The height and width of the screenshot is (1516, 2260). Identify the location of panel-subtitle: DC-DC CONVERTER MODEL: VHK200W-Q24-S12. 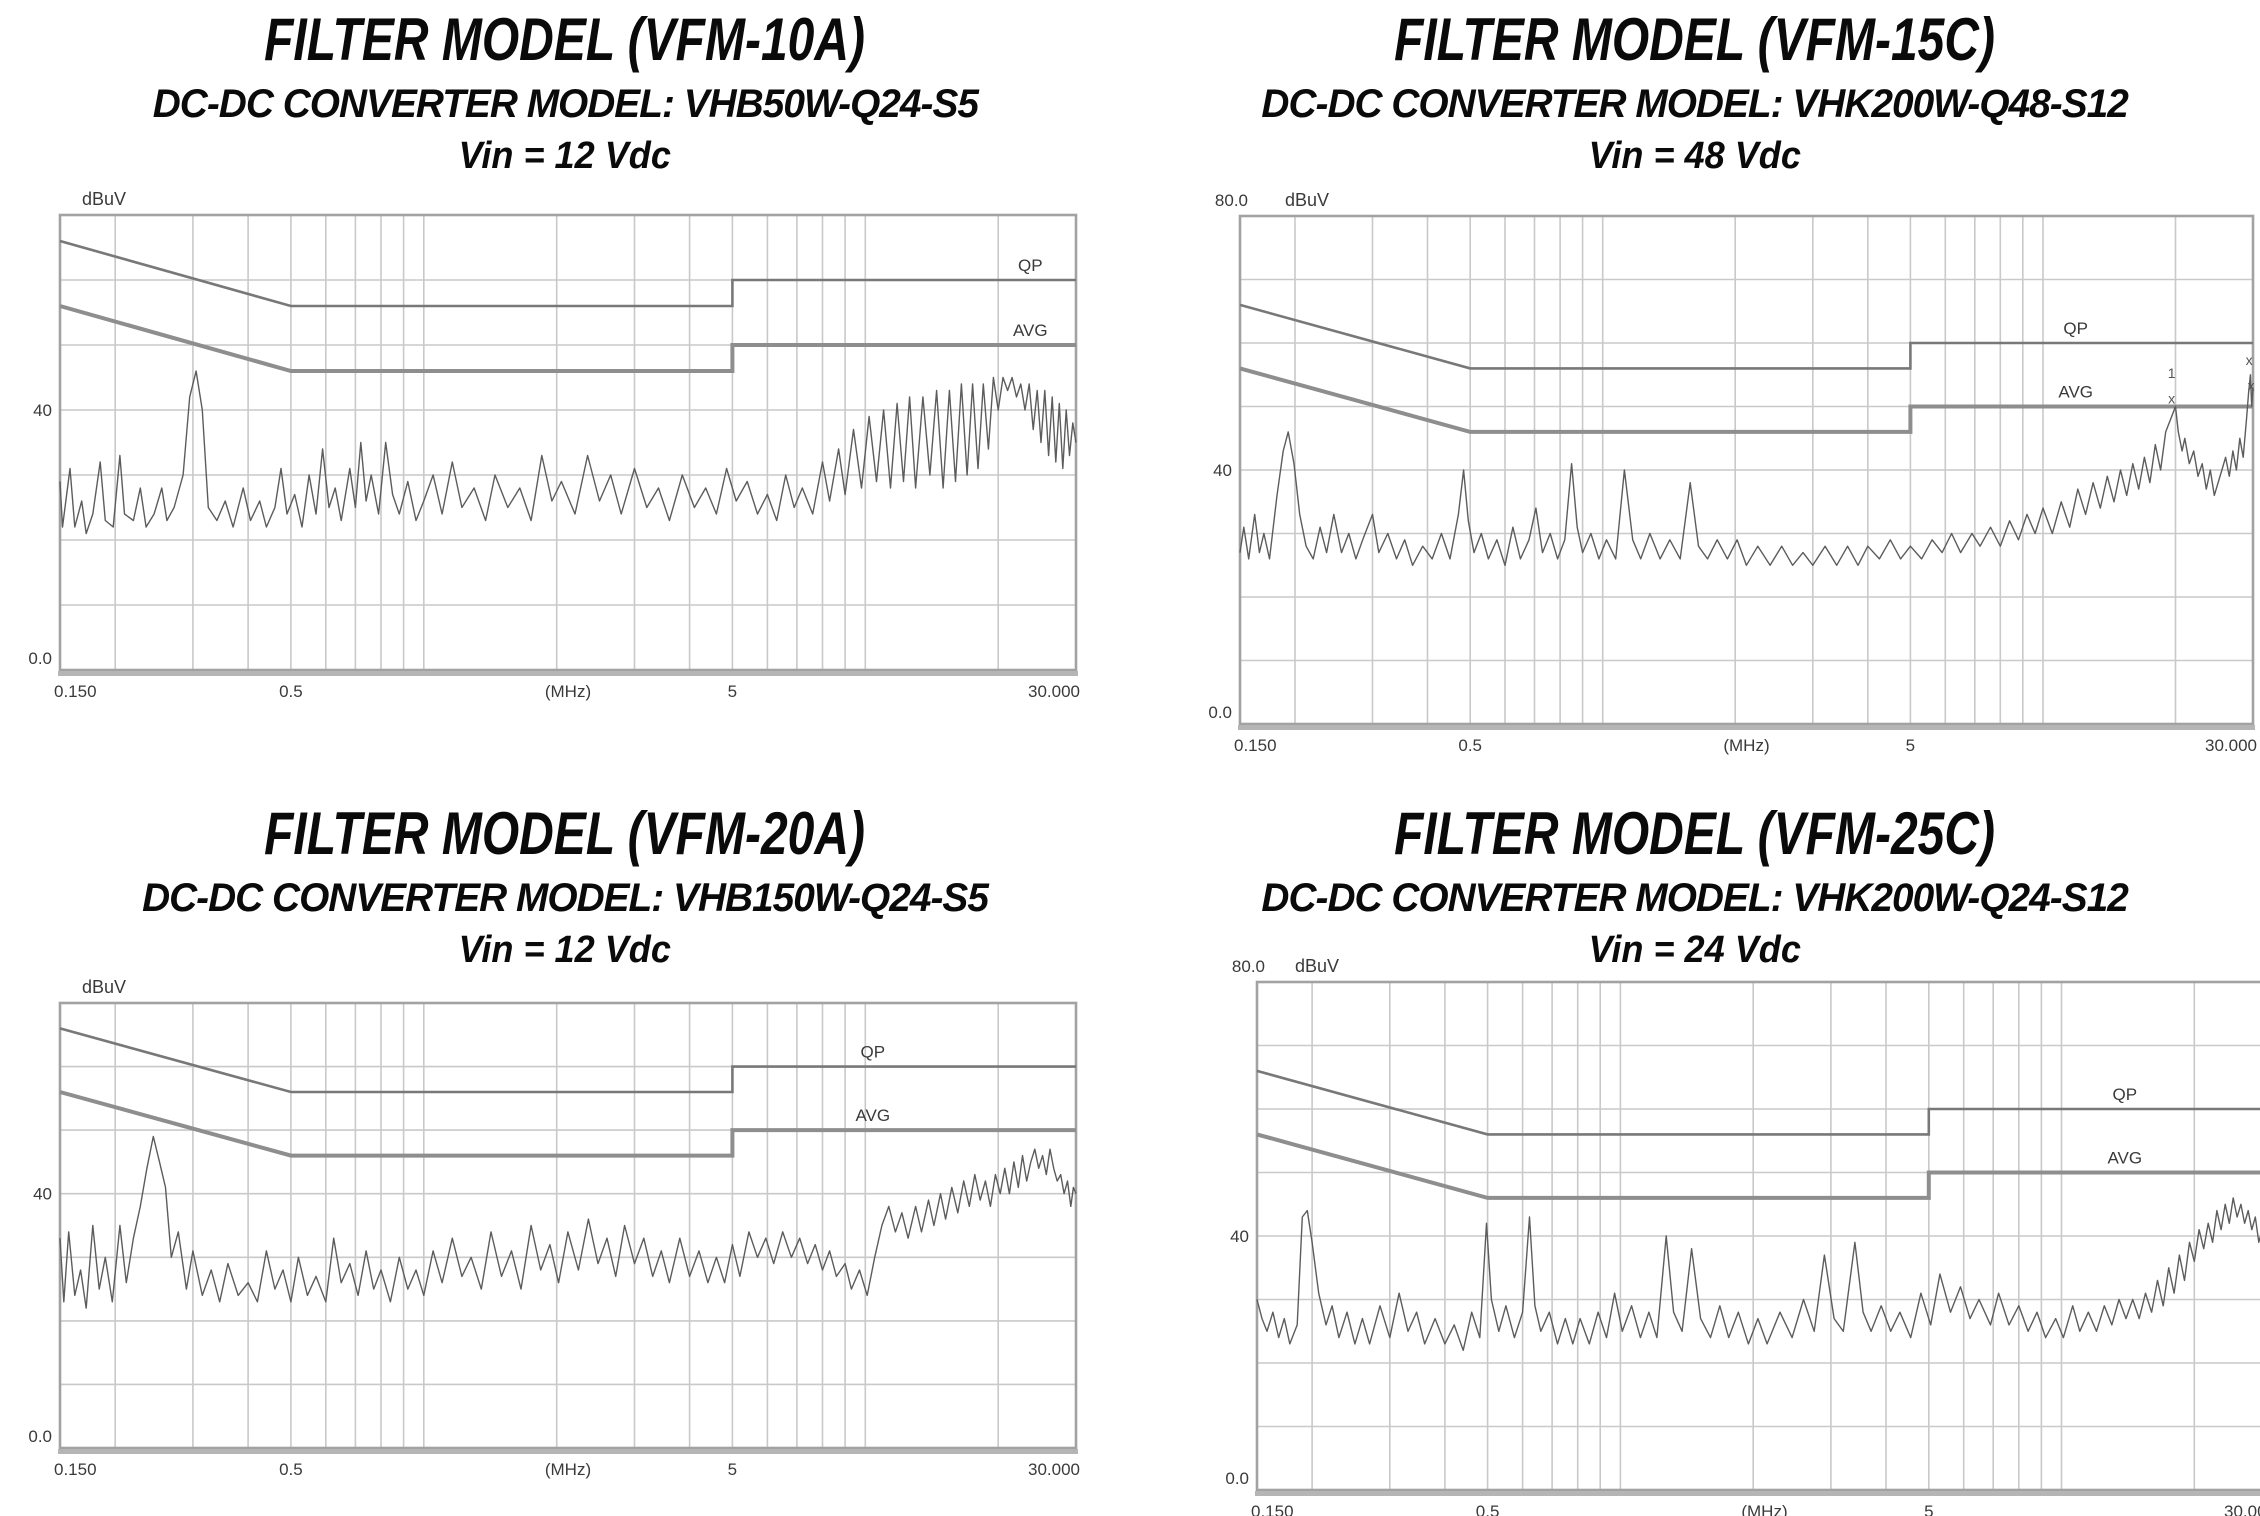
(1695, 898).